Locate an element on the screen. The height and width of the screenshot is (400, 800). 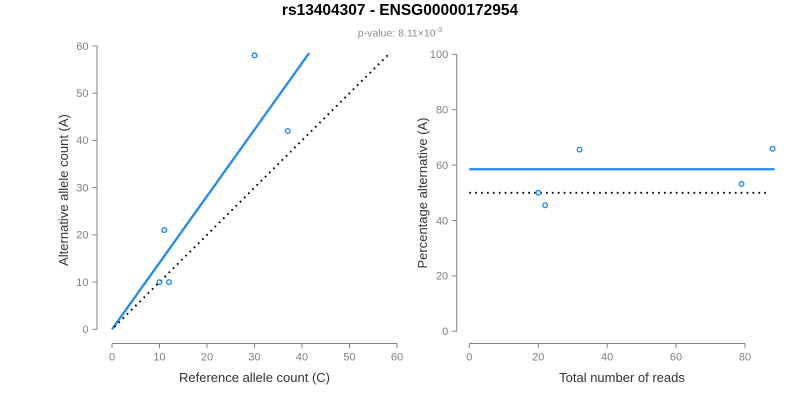
x-tick-label: 50 is located at coordinates (349, 358).